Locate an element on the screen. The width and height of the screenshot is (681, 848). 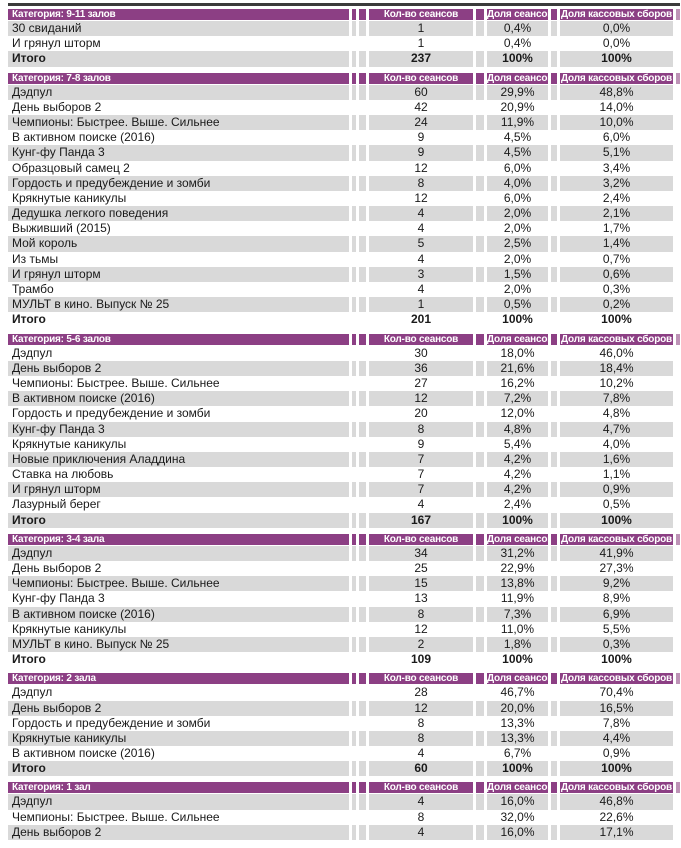
sessions-count-cell: 9 is located at coordinates (421, 443).